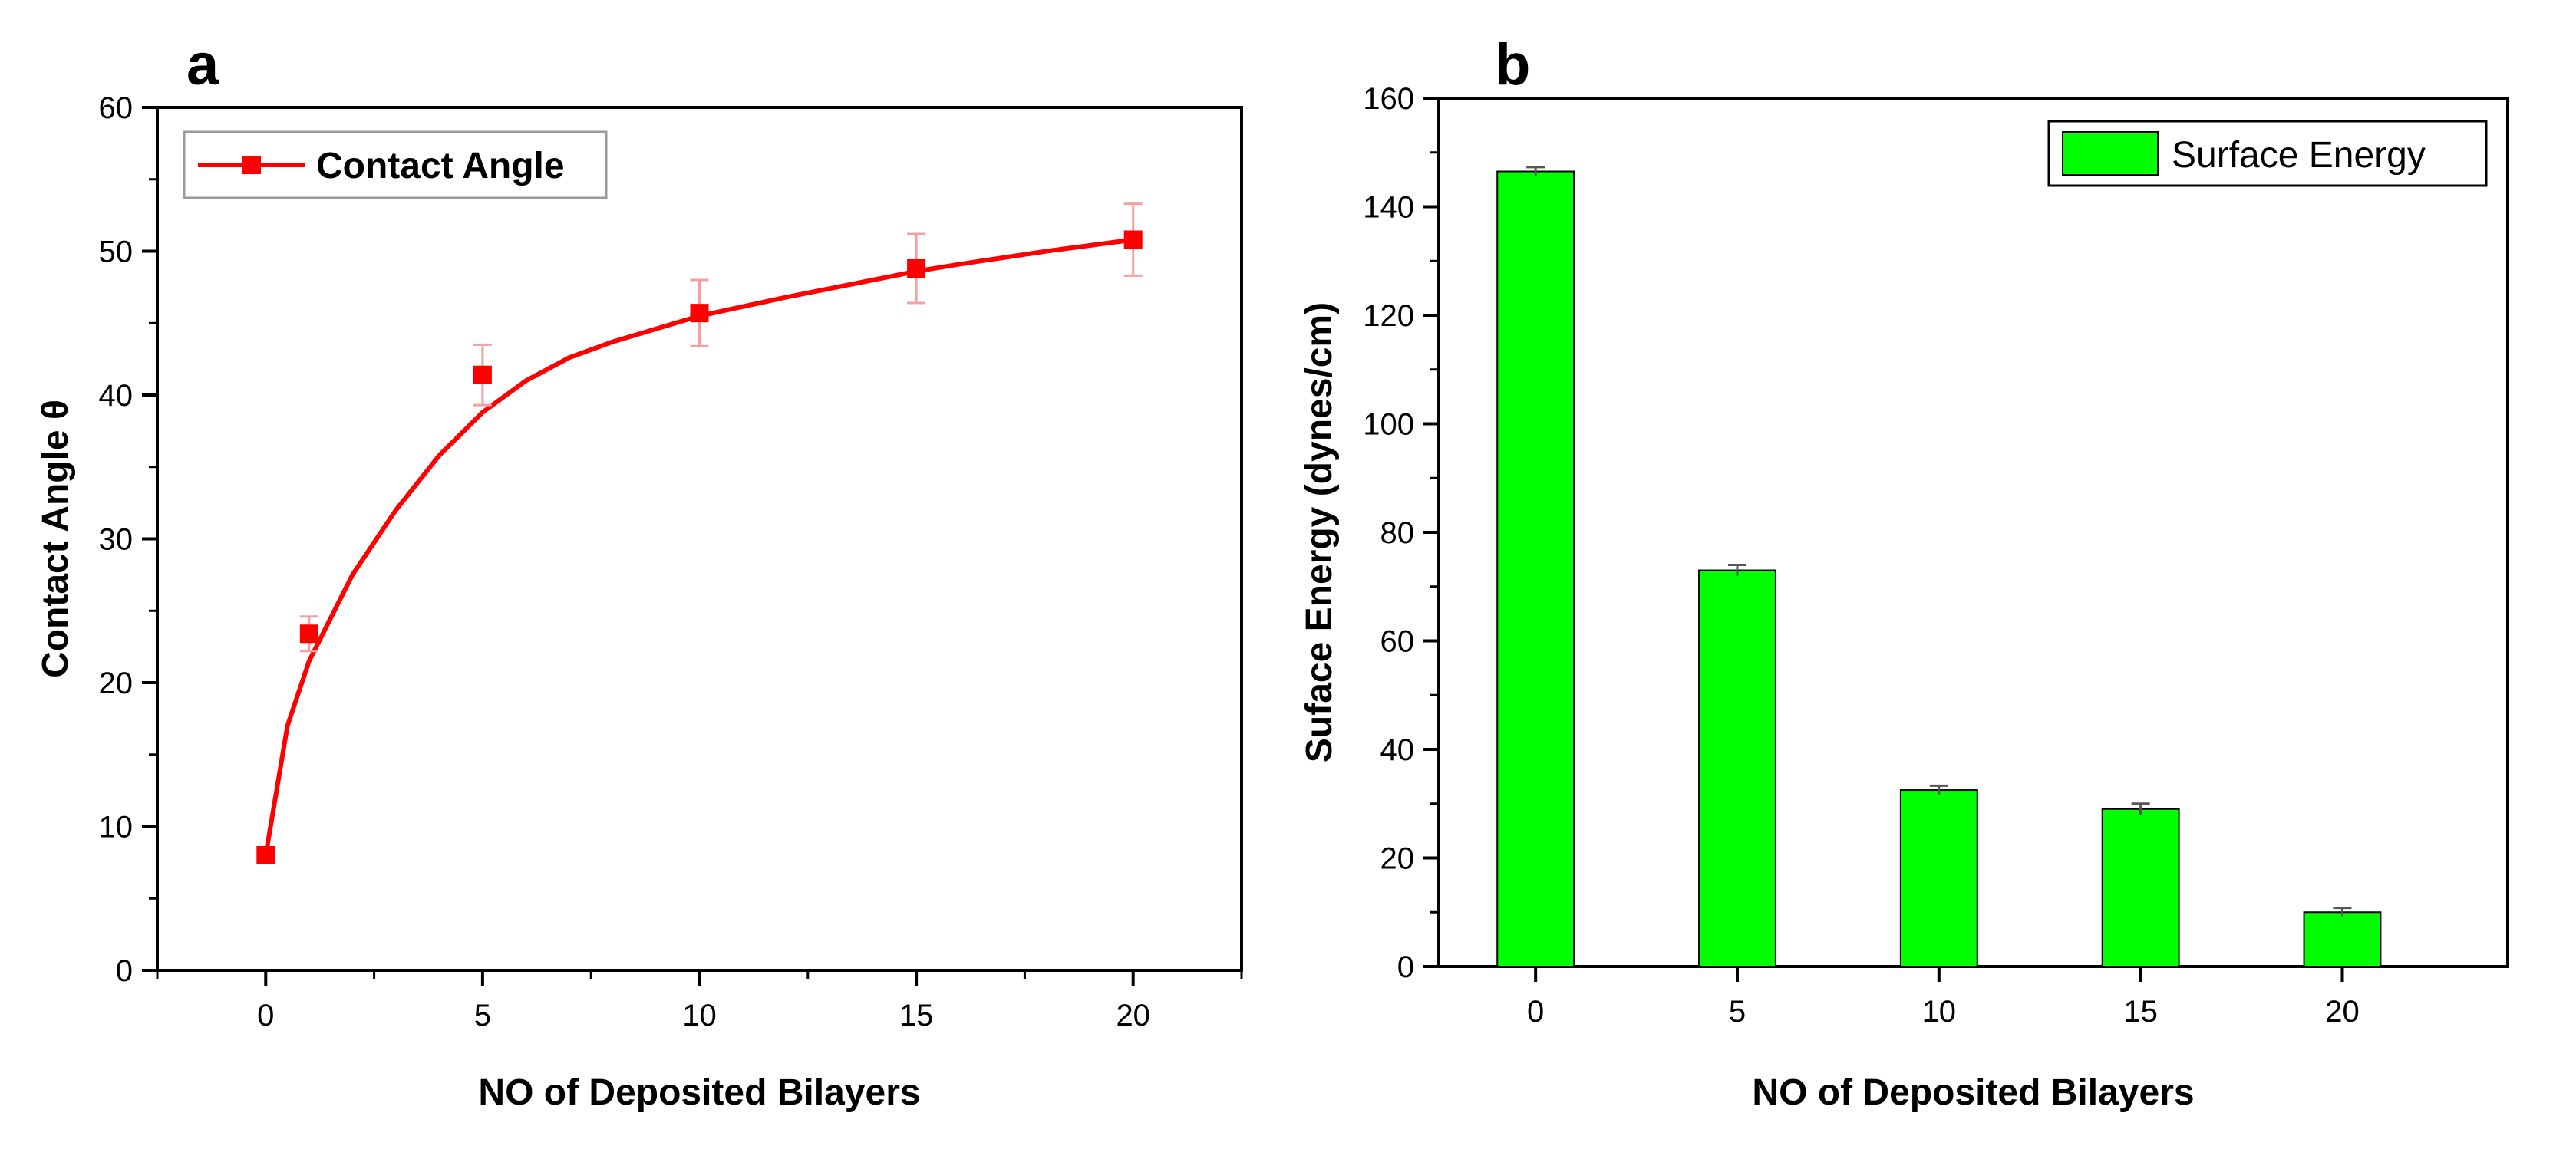  Describe the element at coordinates (1388, 425) in the screenshot. I see `panel-b-y-tick-label: 100` at that location.